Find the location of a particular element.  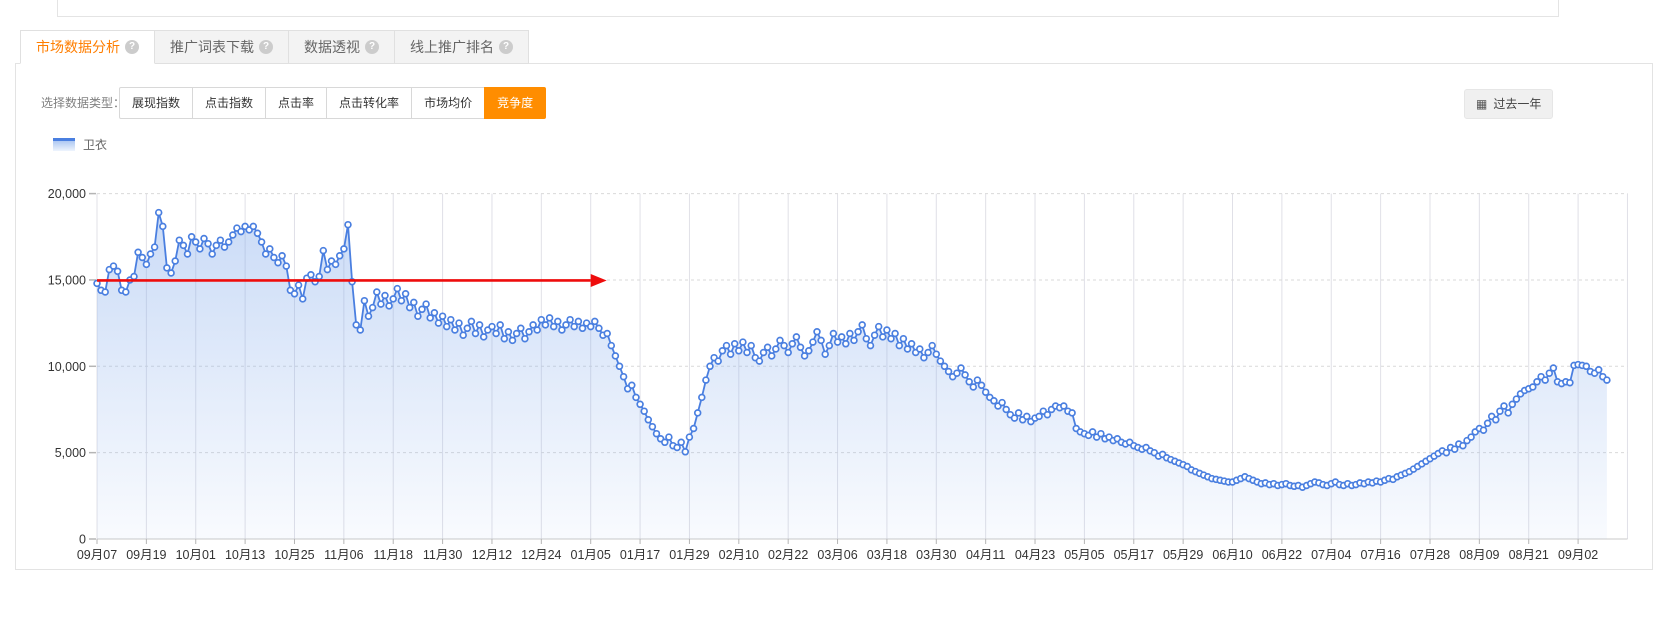

x-tick-label: 03月06 is located at coordinates (837, 555).